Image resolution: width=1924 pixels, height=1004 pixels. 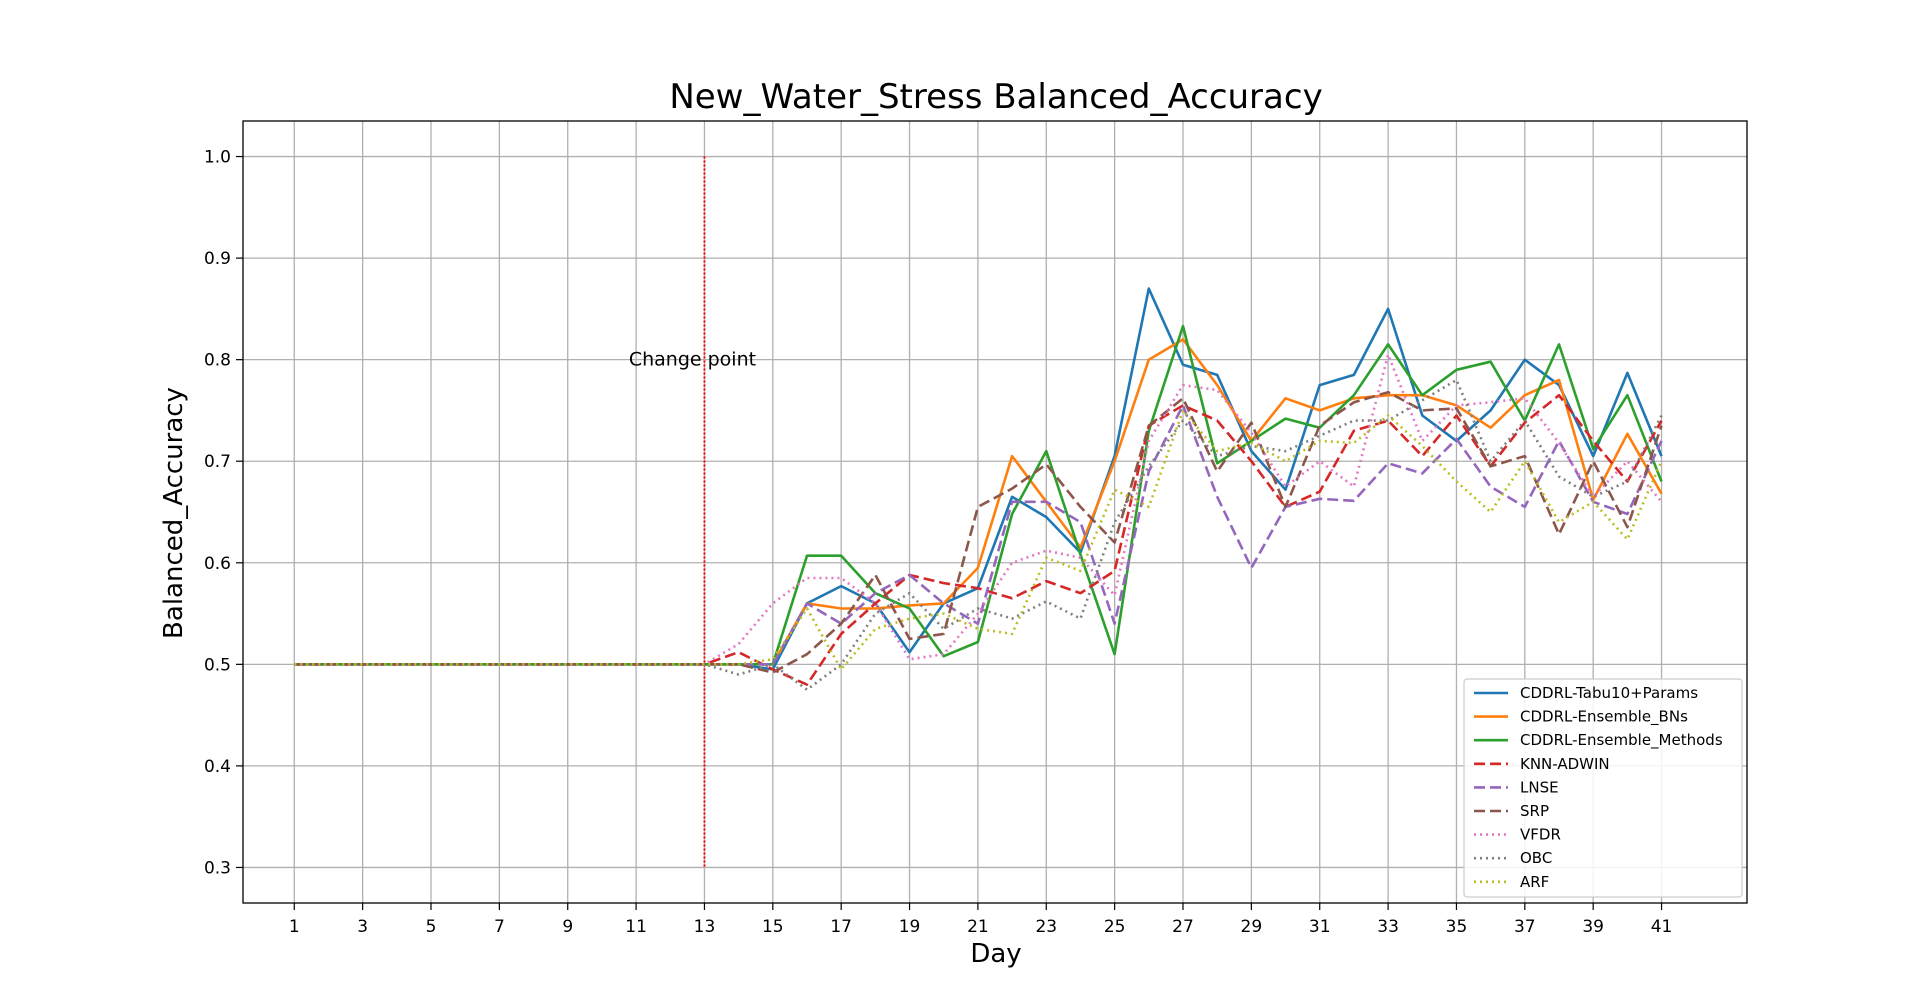 What do you see at coordinates (910, 927) in the screenshot?
I see `x-tick-label: 19` at bounding box center [910, 927].